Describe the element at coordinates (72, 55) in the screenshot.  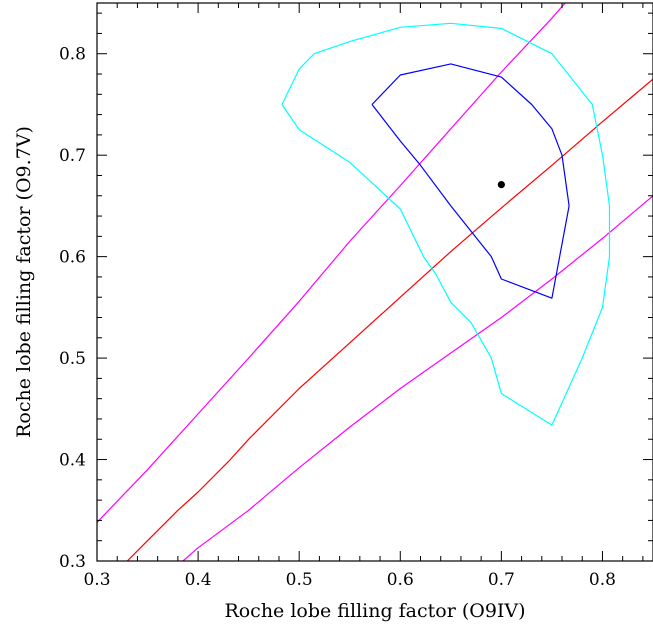
I see `y-tick-label: 0.8` at that location.